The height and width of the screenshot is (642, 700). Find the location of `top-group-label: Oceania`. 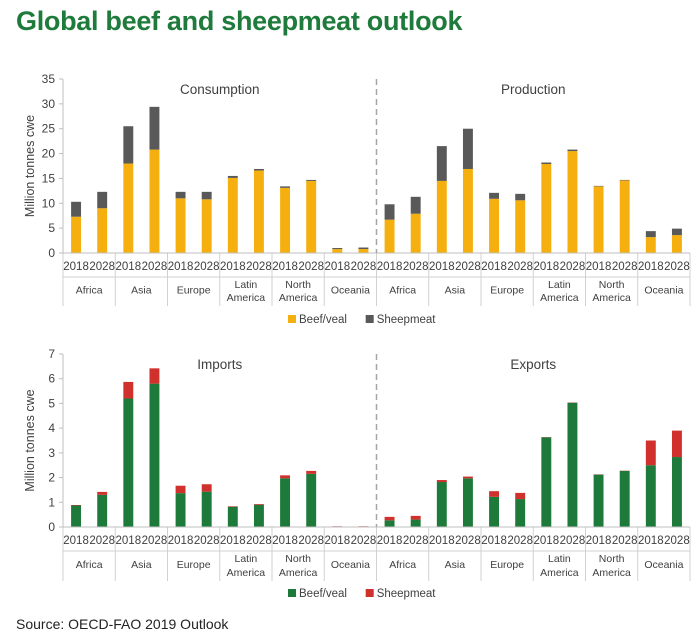

top-group-label: Oceania is located at coordinates (350, 291).